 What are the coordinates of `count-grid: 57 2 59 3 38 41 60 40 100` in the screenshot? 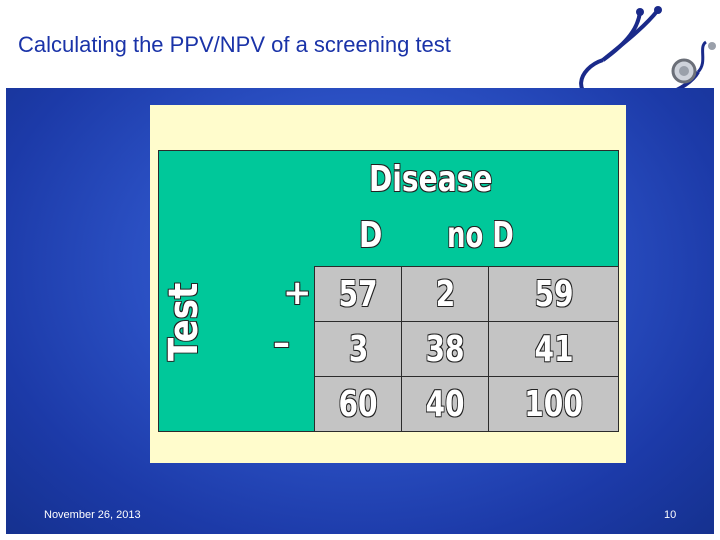 It's located at (466, 349).